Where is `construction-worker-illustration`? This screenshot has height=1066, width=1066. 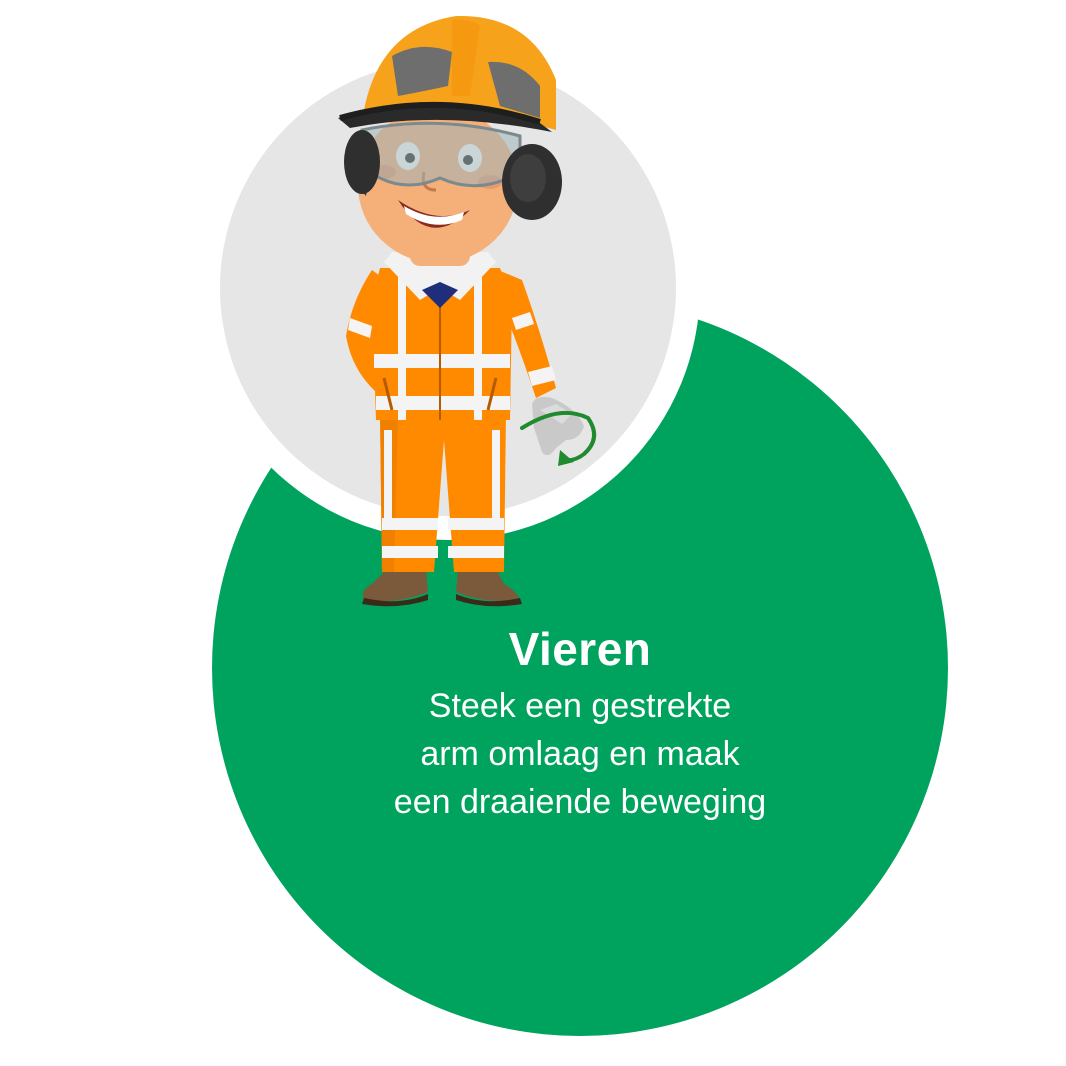
construction-worker-illustration is located at coordinates (467, 311).